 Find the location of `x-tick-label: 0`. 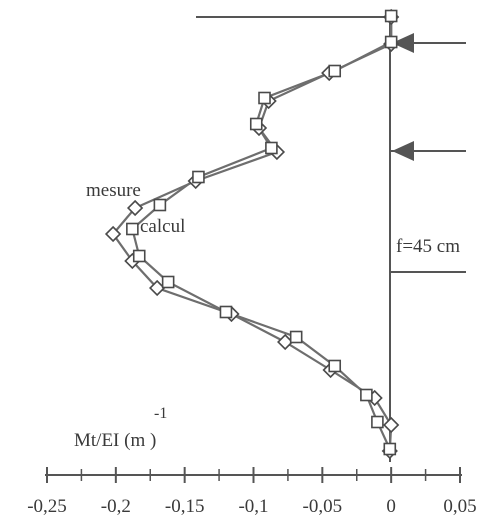

x-tick-label: 0 is located at coordinates (391, 506).